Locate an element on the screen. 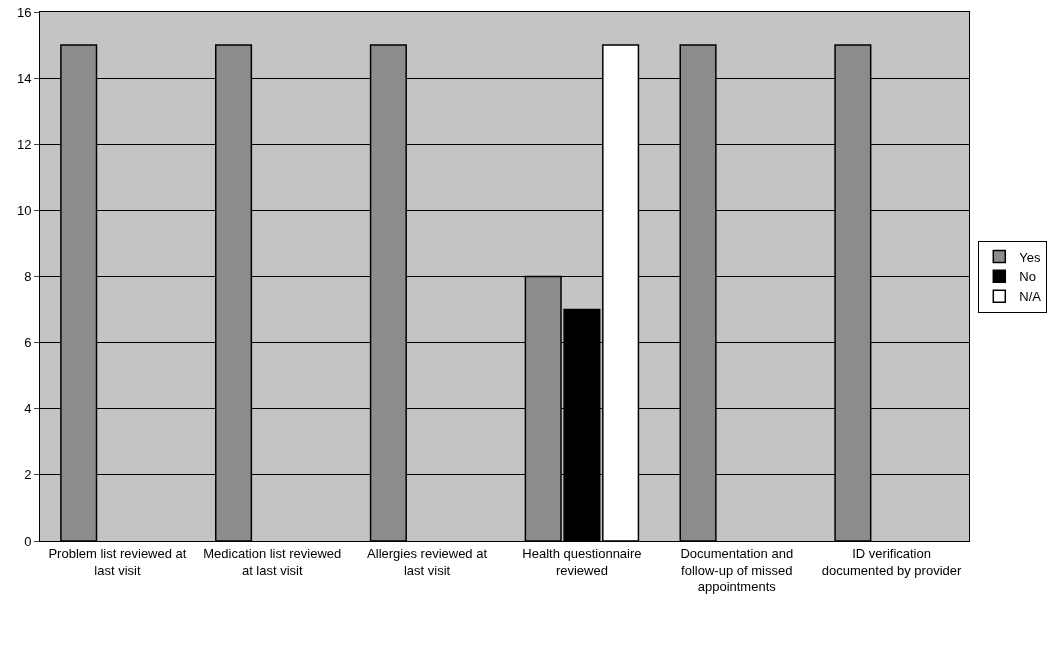 The width and height of the screenshot is (1059, 651). x-tick-label: Documentation and follow-up of missed appointments is located at coordinates (737, 570).